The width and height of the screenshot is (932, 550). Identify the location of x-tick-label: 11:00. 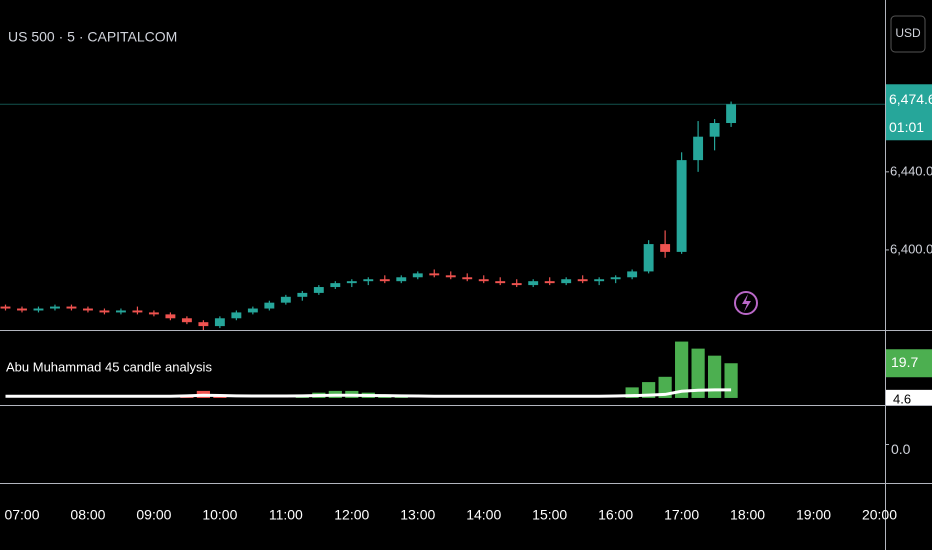
(286, 515).